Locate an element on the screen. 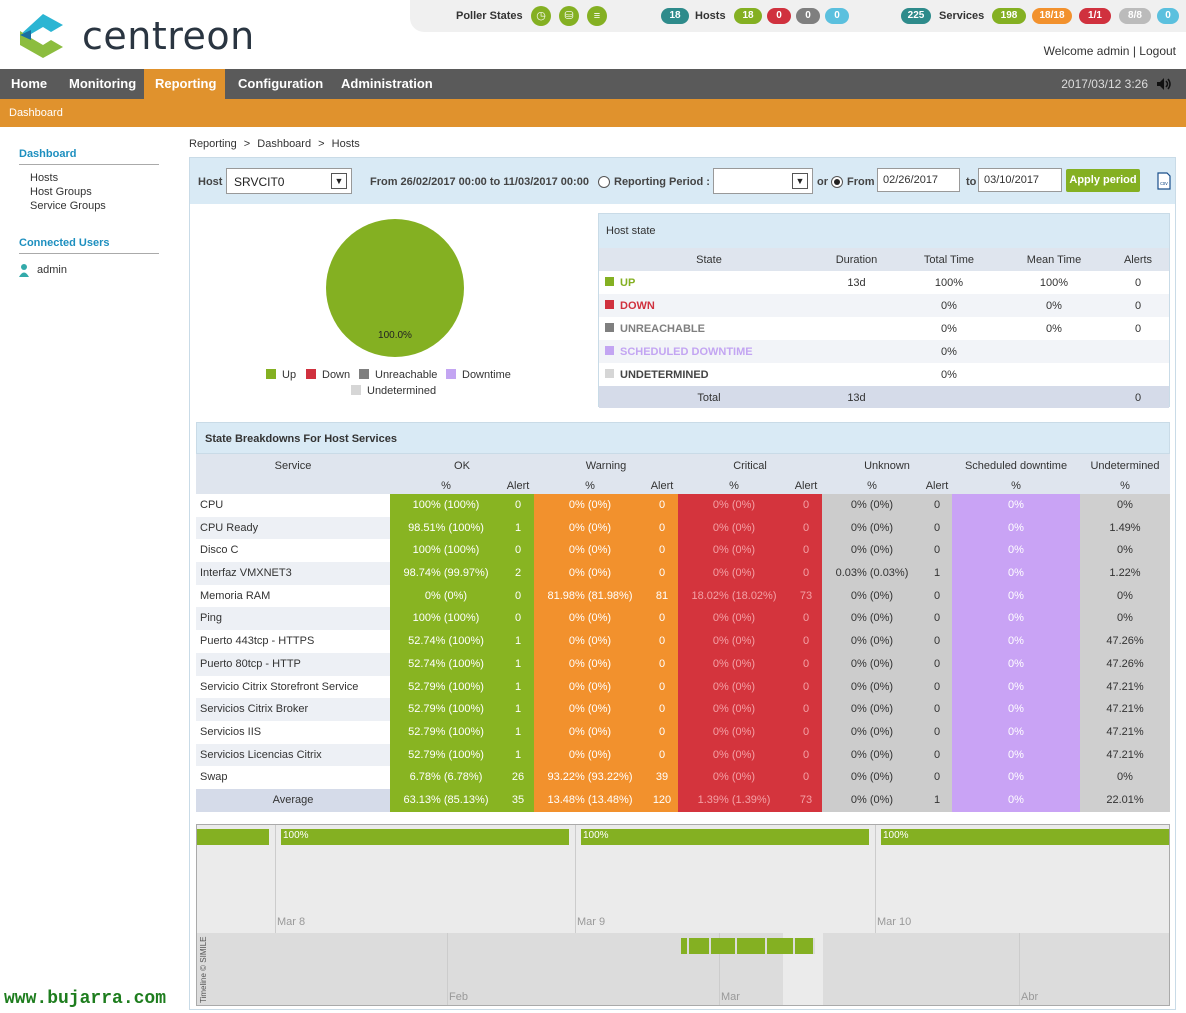 The image size is (1186, 1013). reporting-period-radio is located at coordinates (604, 182).